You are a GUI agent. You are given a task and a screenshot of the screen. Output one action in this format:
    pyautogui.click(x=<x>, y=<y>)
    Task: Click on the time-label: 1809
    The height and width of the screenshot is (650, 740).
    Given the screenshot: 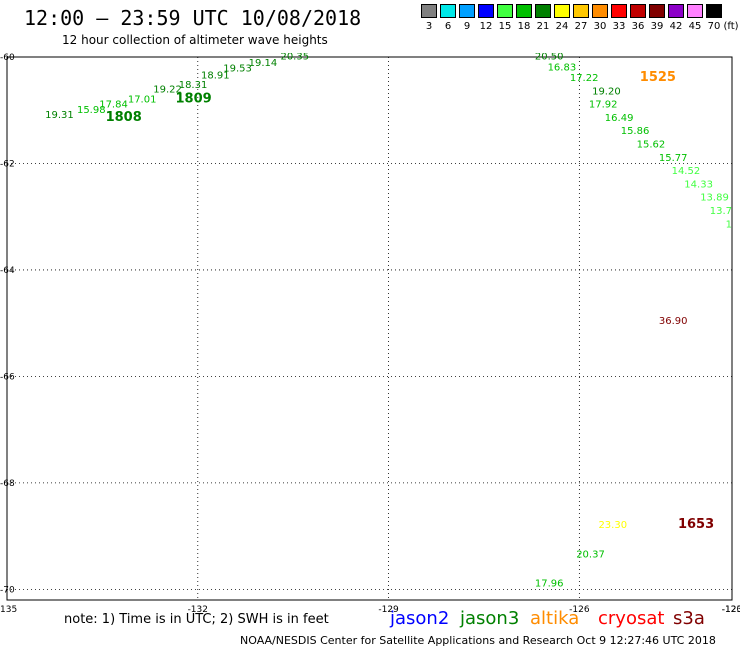 What is the action you would take?
    pyautogui.click(x=194, y=98)
    